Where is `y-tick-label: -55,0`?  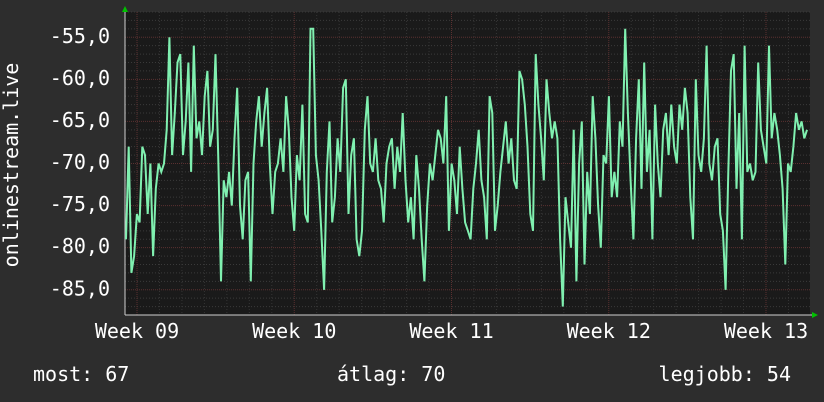 y-tick-label: -55,0 is located at coordinates (80, 36).